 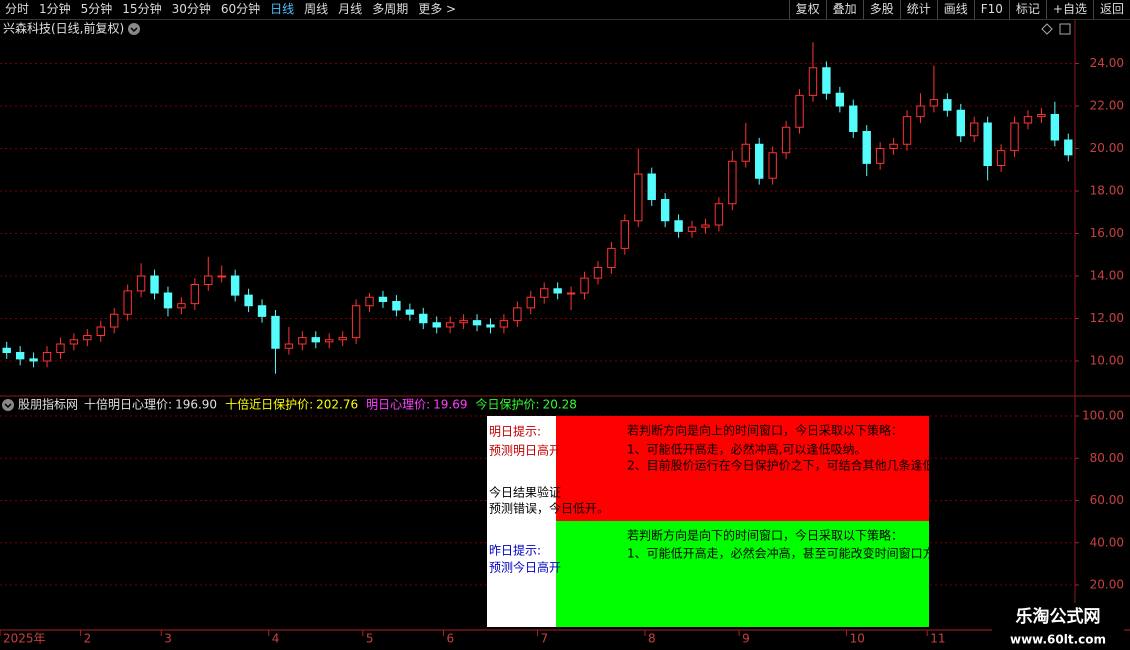 I want to click on diamond-icon, so click(x=1047, y=29).